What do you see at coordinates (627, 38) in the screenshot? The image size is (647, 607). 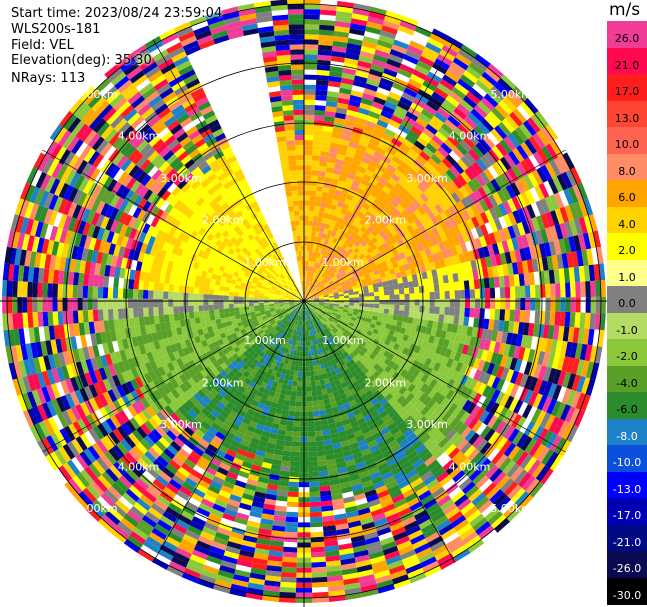 I see `colorbar-tick-label: 26.0` at bounding box center [627, 38].